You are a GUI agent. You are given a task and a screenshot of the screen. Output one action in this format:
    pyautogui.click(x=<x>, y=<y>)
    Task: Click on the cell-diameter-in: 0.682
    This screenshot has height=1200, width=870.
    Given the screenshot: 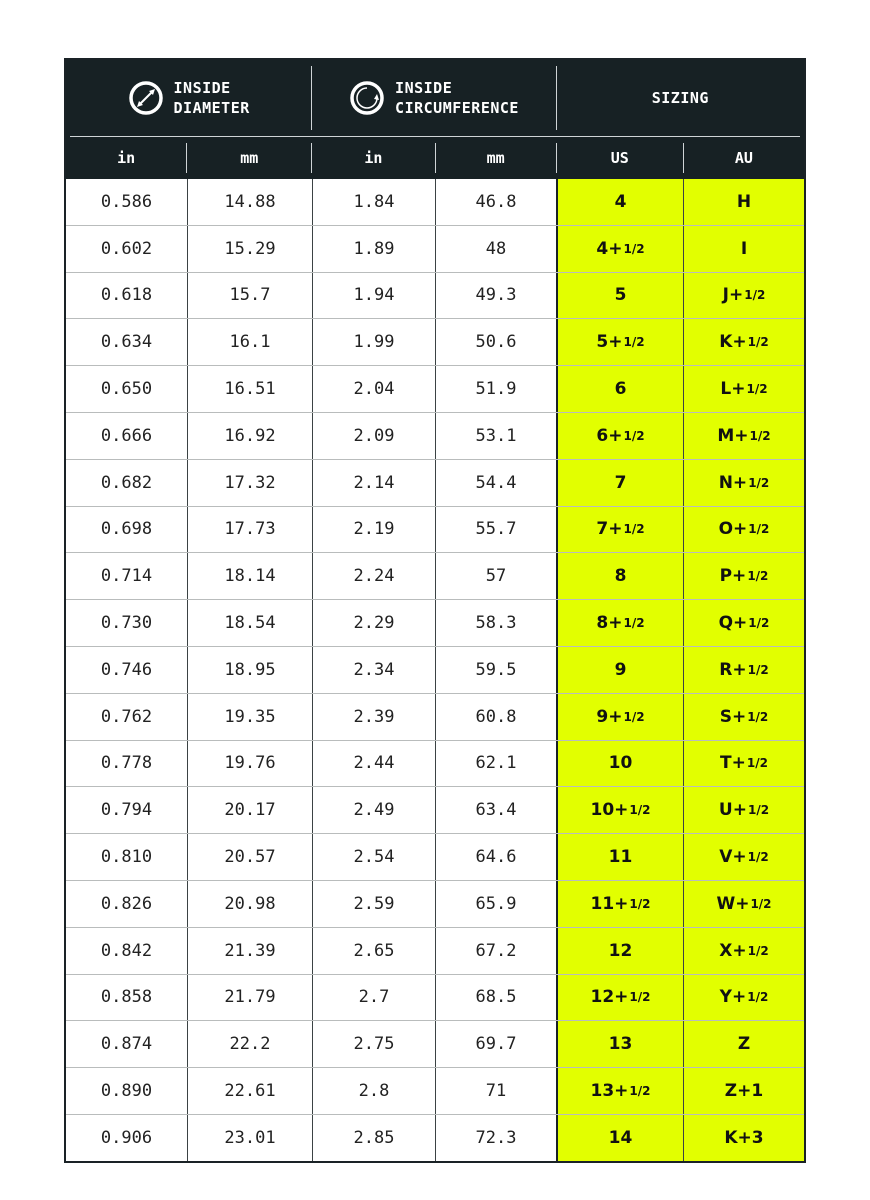 What is the action you would take?
    pyautogui.click(x=126, y=482)
    